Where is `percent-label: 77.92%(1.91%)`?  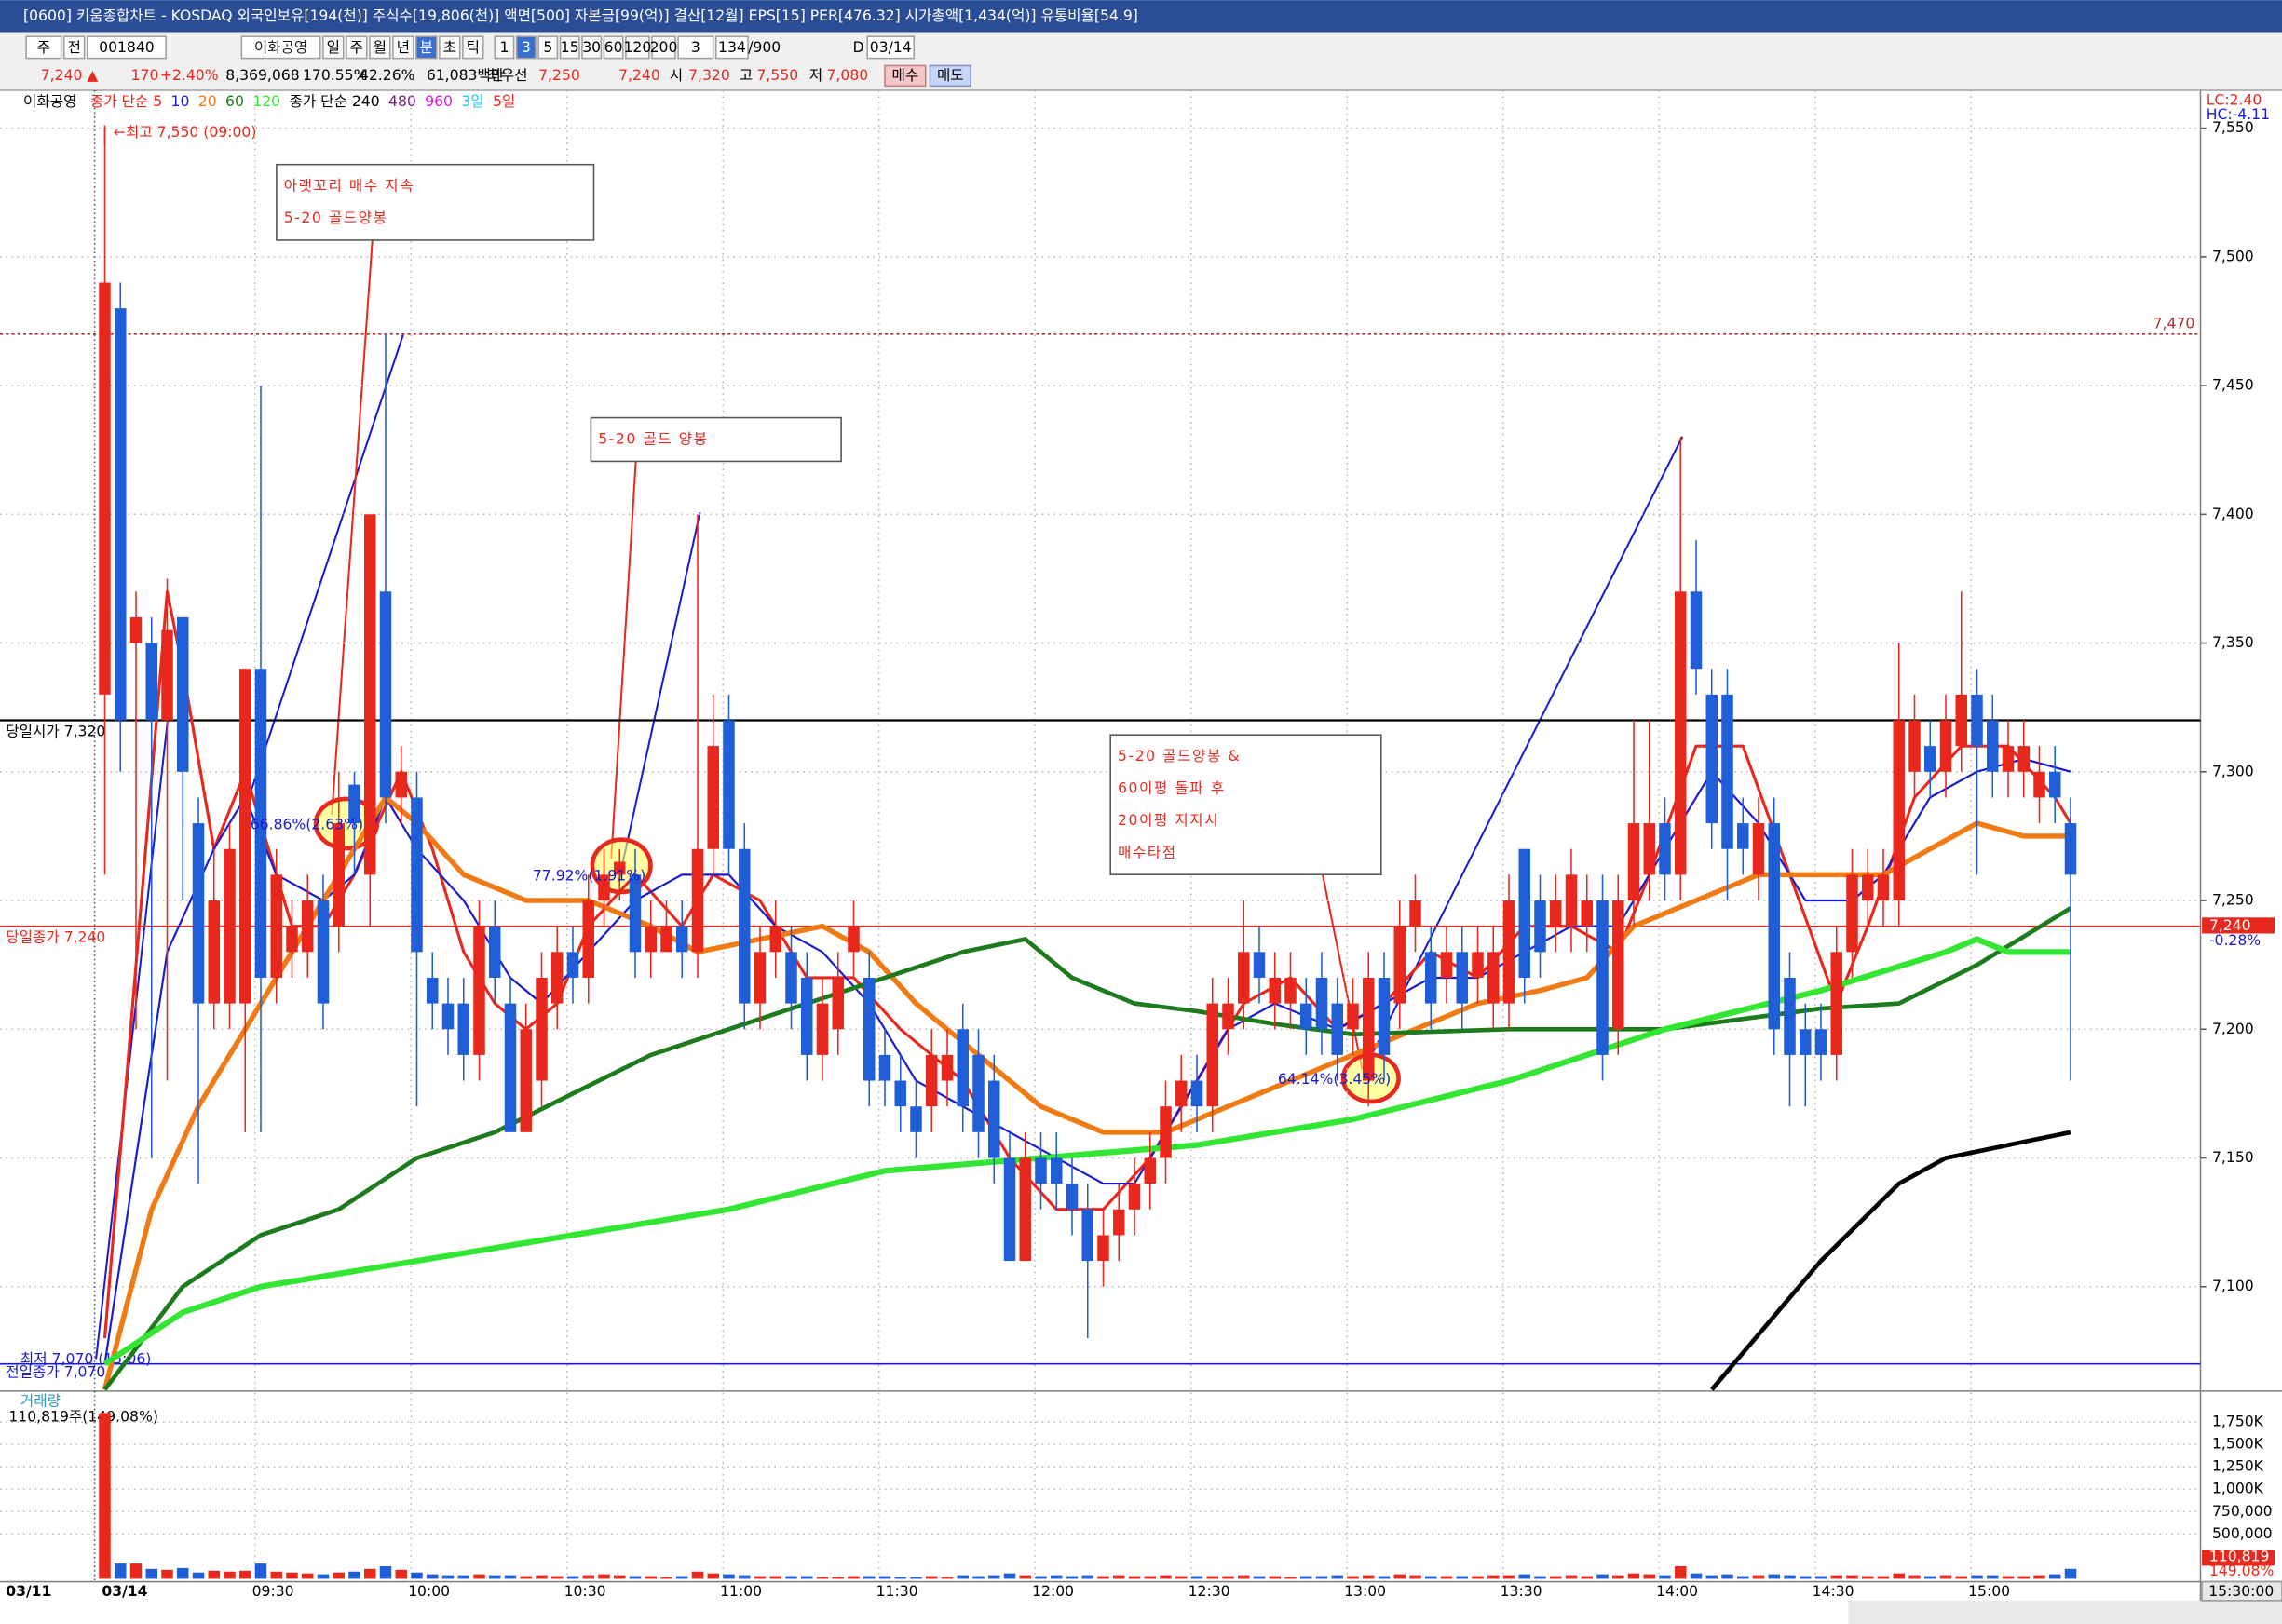
percent-label: 77.92%(1.91%) is located at coordinates (589, 875).